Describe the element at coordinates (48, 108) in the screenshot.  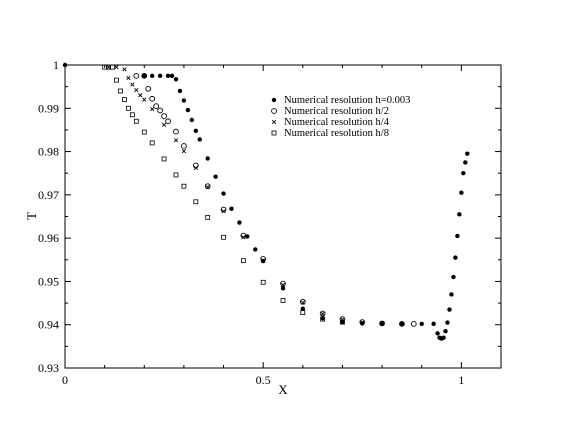
I see `y-tick-label: 0.99` at that location.